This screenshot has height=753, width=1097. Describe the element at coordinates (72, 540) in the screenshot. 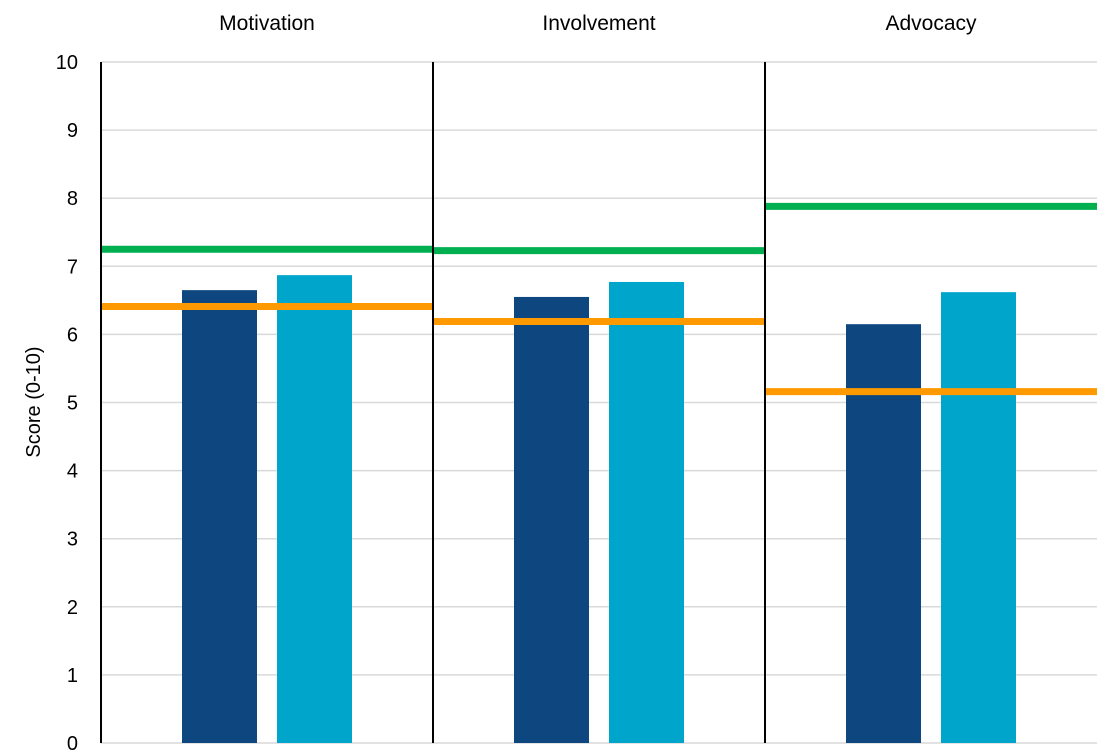

I see `y-tick-label: 3` at that location.